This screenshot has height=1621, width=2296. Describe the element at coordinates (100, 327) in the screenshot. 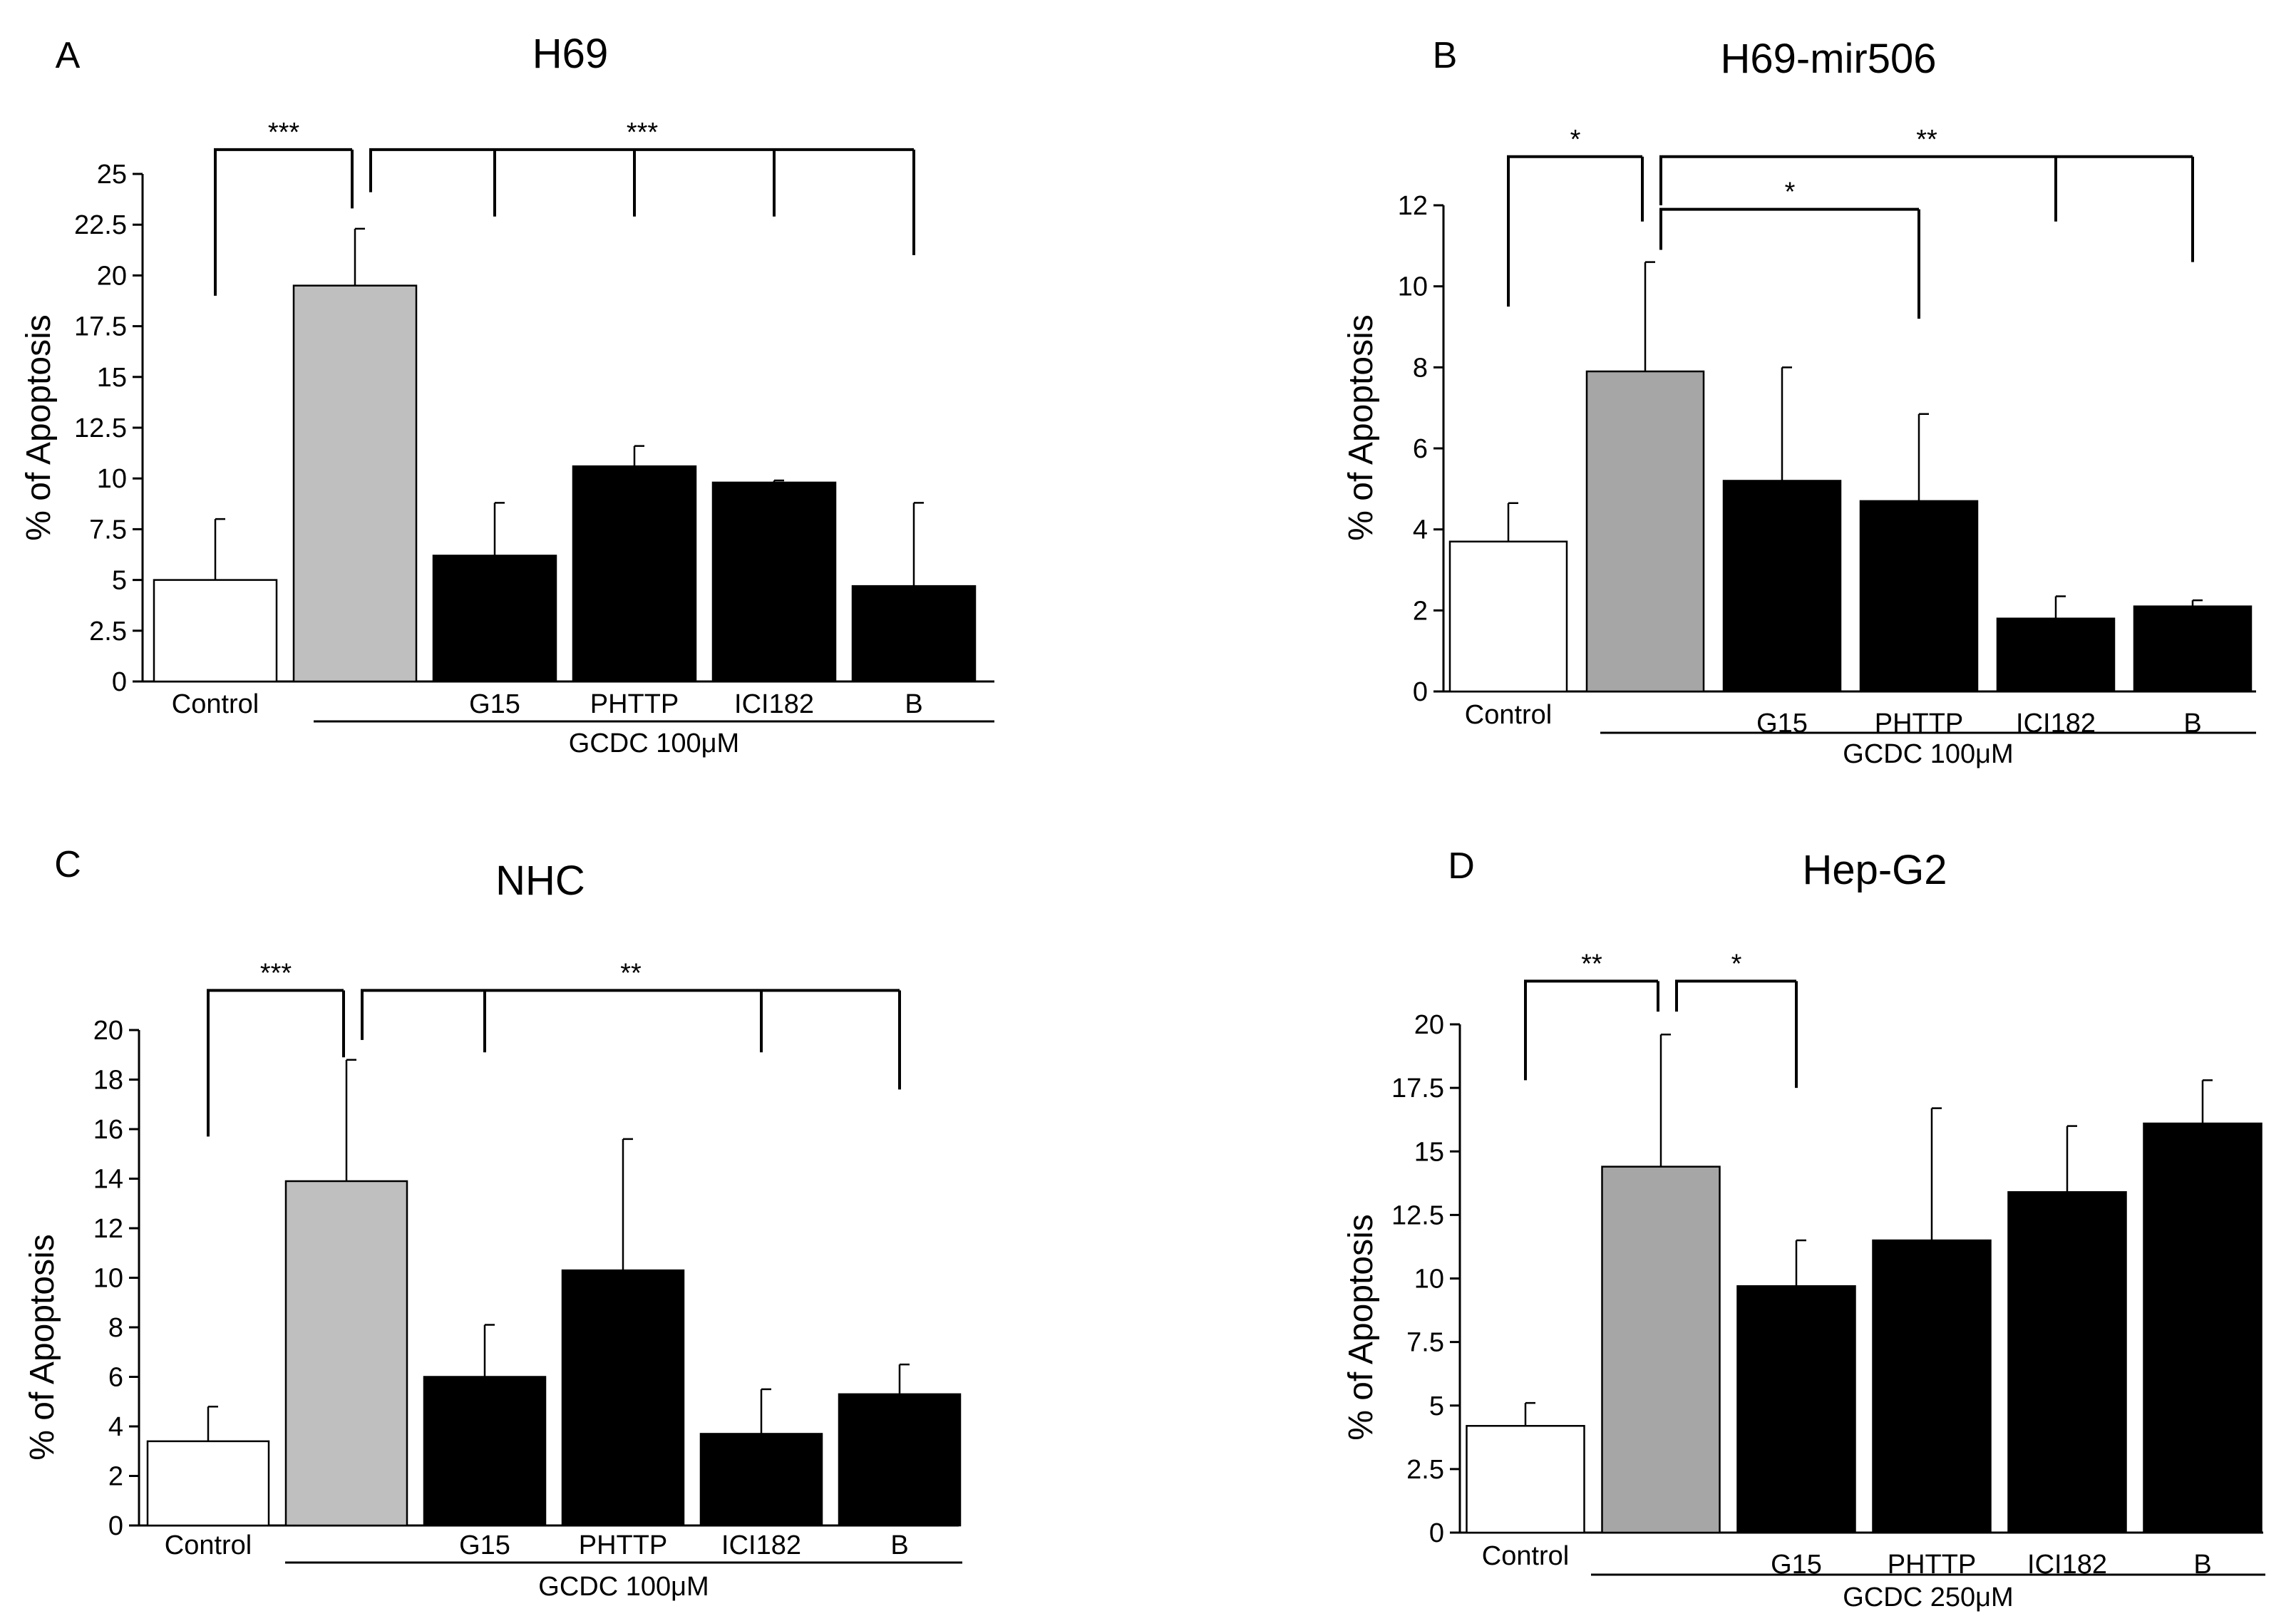

I see `y-tick-label-a: 17.5` at that location.